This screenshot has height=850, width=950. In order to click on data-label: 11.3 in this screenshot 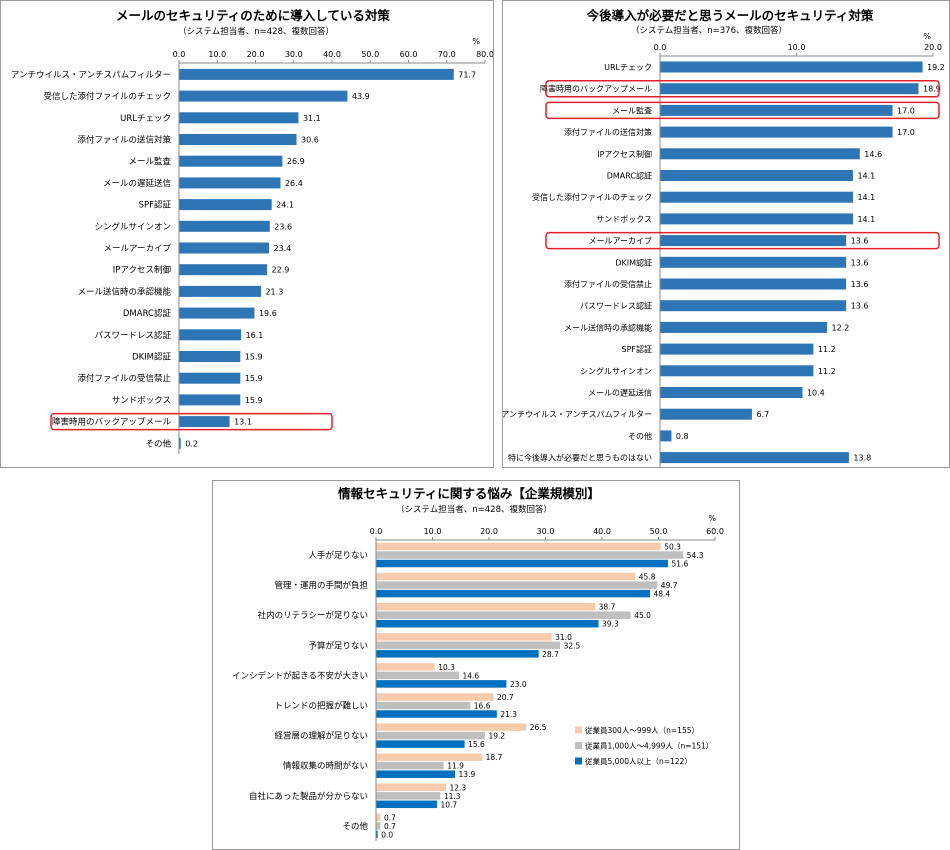, I will do `click(452, 796)`.